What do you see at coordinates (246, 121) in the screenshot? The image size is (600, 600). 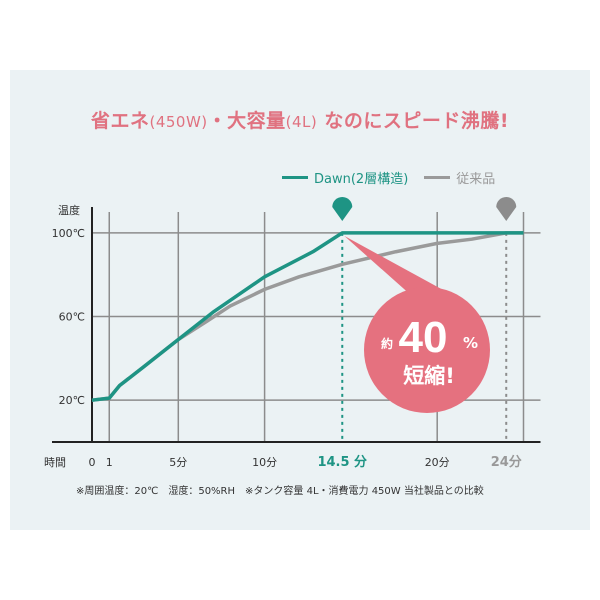 I see `title-part: ・大容量` at bounding box center [246, 121].